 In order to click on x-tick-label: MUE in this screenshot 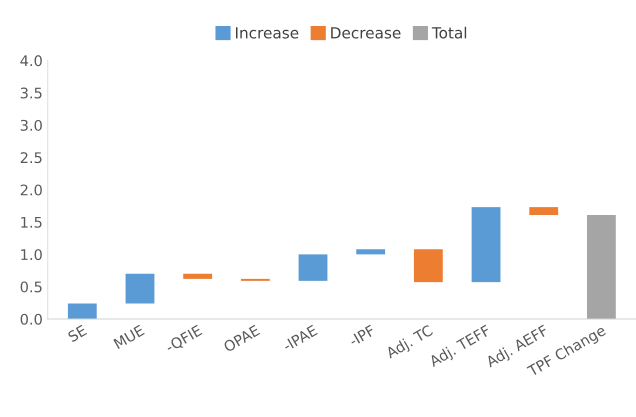, I will do `click(129, 337)`.